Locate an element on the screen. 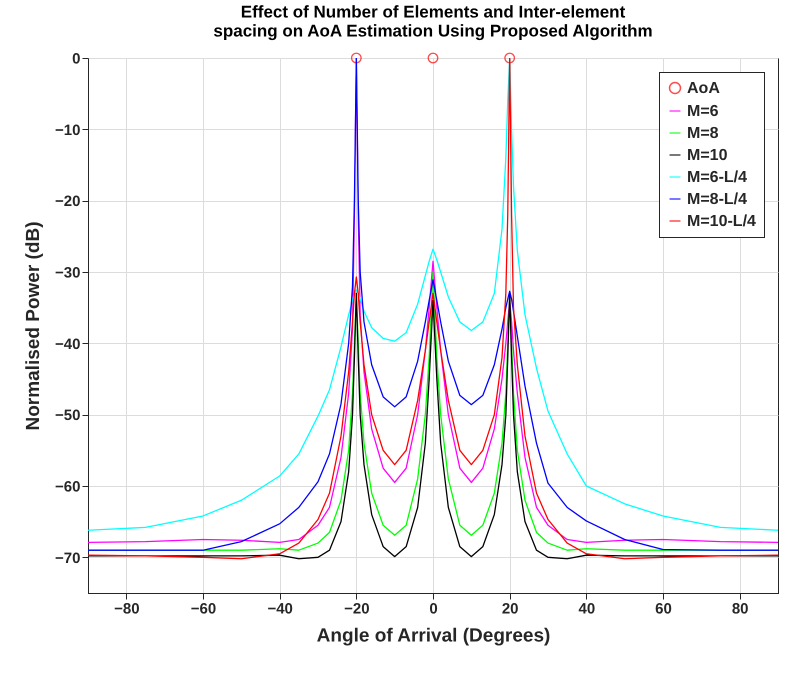  x-tick-label: 80 is located at coordinates (740, 609).